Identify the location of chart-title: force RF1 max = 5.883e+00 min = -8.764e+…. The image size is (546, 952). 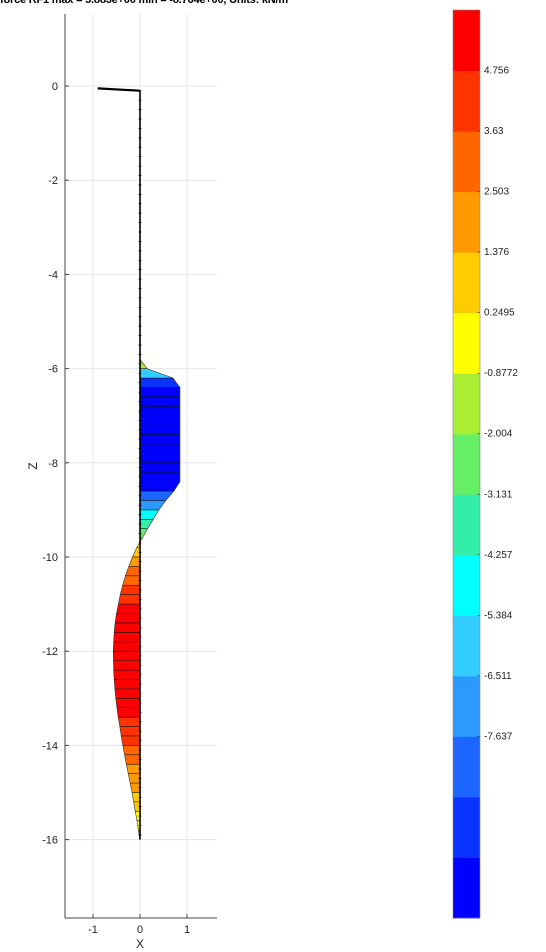
(144, 3).